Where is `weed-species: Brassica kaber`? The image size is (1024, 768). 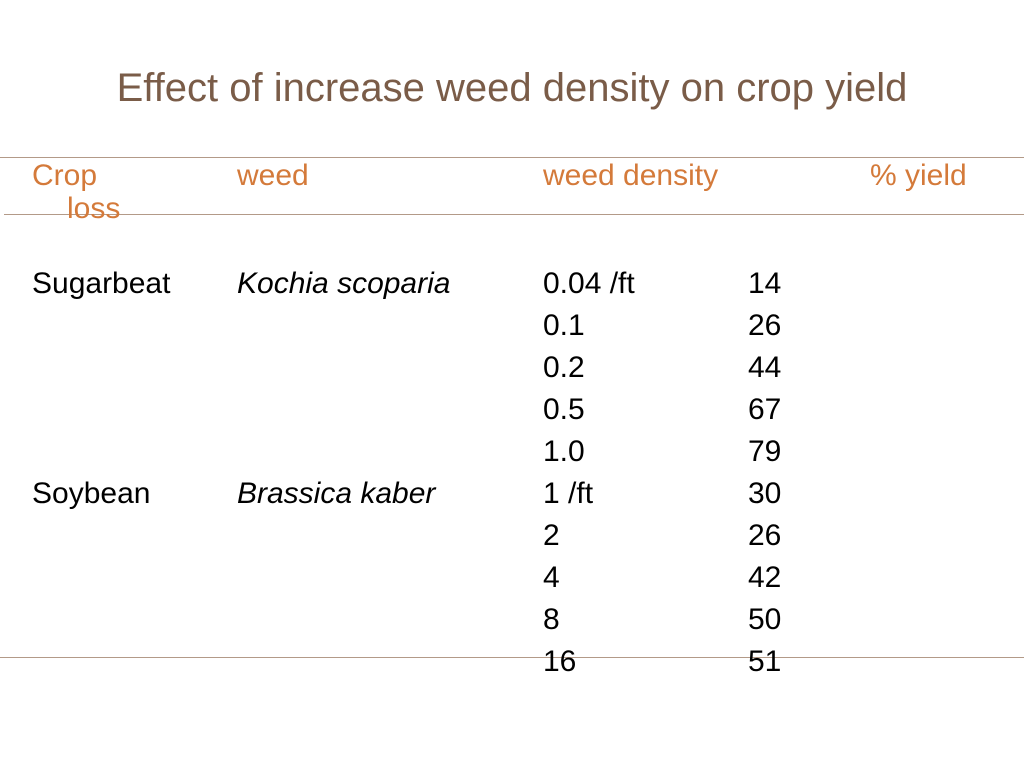 weed-species: Brassica kaber is located at coordinates (336, 493).